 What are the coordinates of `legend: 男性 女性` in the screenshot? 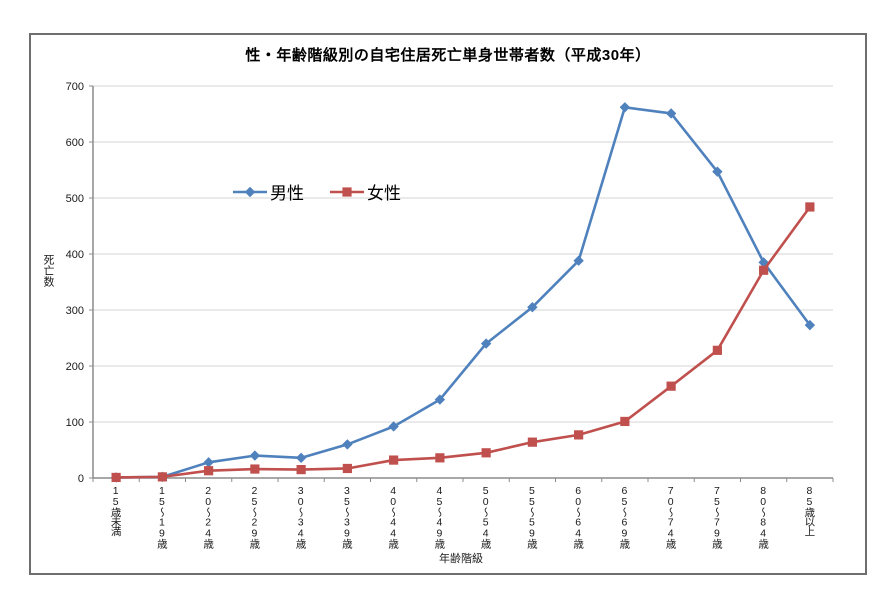 It's located at (317, 191).